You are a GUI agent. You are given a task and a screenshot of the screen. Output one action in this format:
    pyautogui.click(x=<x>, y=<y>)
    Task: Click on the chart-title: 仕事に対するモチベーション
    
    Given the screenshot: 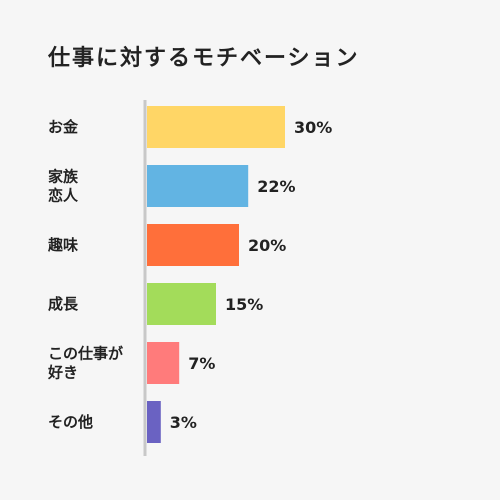 What is the action you would take?
    pyautogui.click(x=204, y=58)
    